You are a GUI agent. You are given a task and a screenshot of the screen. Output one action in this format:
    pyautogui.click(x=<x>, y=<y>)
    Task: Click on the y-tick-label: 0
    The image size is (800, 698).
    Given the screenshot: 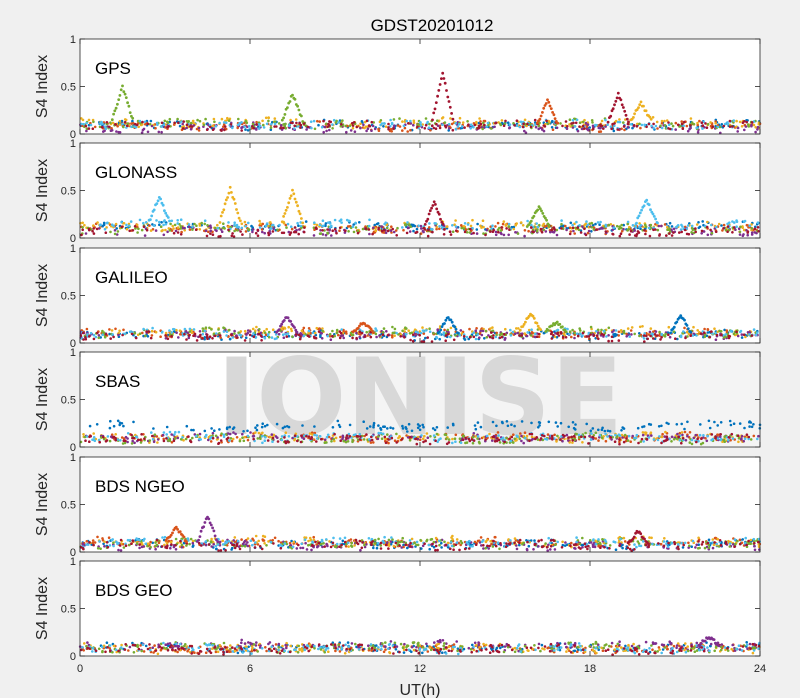 What is the action you would take?
    pyautogui.click(x=73, y=135)
    